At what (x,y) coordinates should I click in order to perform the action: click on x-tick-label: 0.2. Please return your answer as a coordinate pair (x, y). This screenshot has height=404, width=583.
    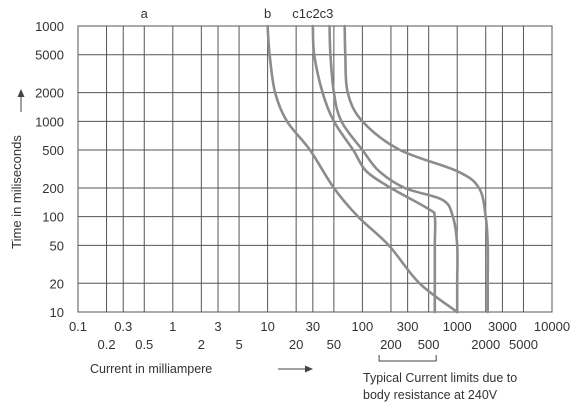
    Looking at the image, I should click on (106, 344).